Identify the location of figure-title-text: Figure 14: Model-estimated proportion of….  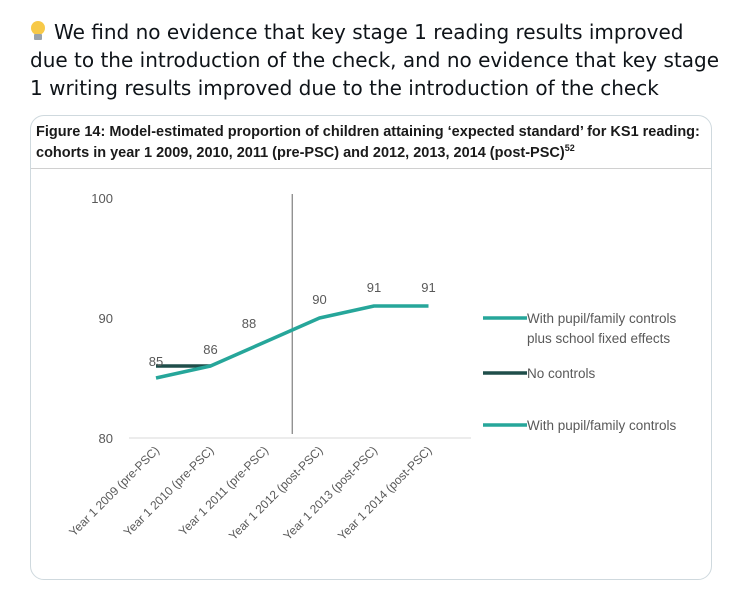
(368, 142).